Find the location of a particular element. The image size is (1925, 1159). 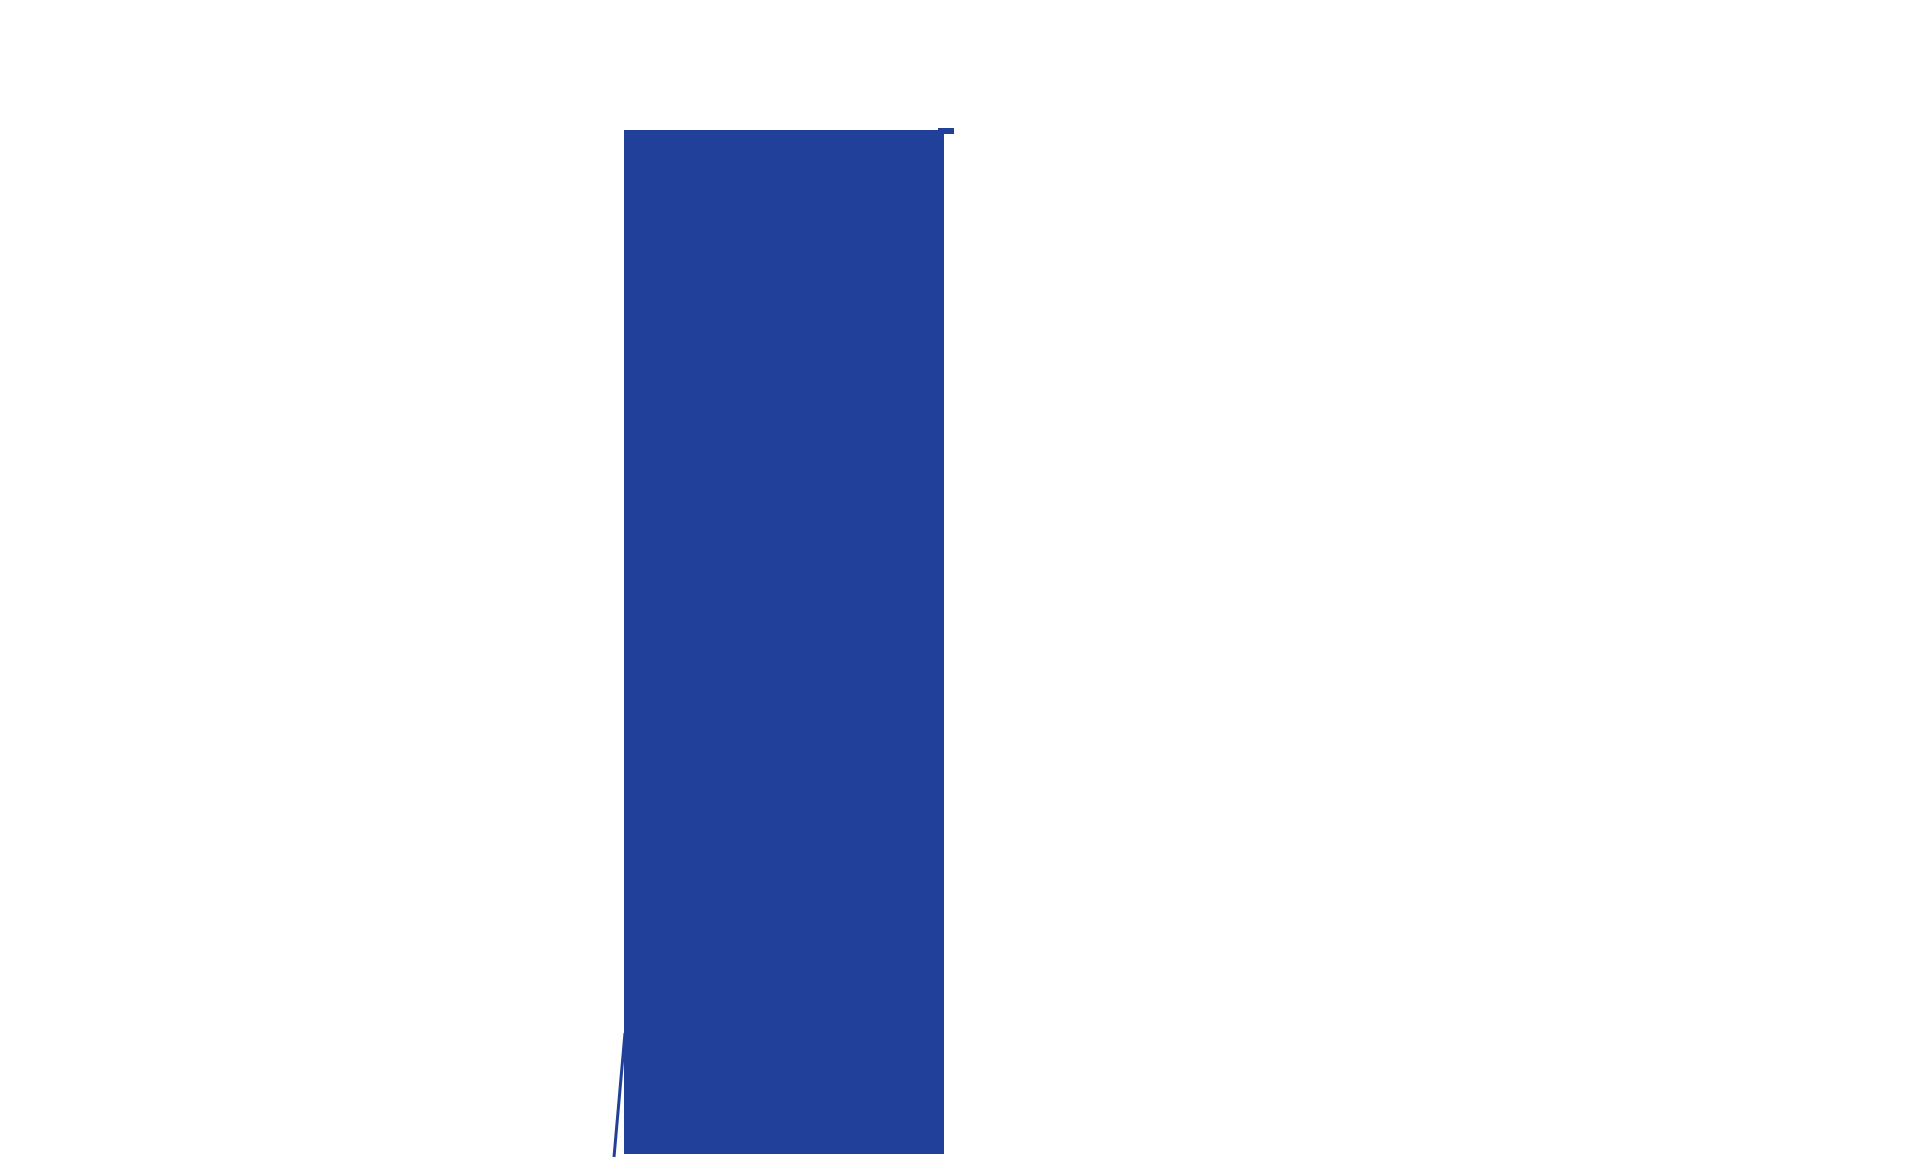

top-right-notch is located at coordinates (946, 131).